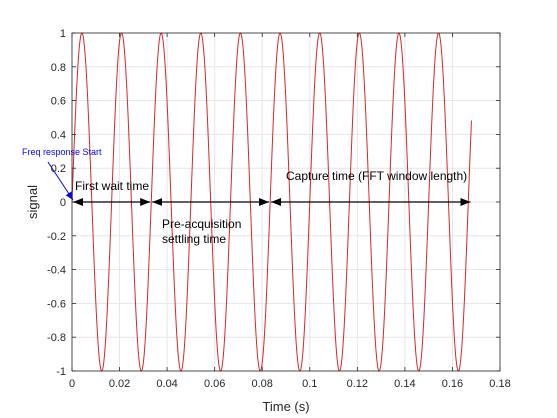  What do you see at coordinates (201, 224) in the screenshot?
I see `settling-label-line: Pre-acquisition` at bounding box center [201, 224].